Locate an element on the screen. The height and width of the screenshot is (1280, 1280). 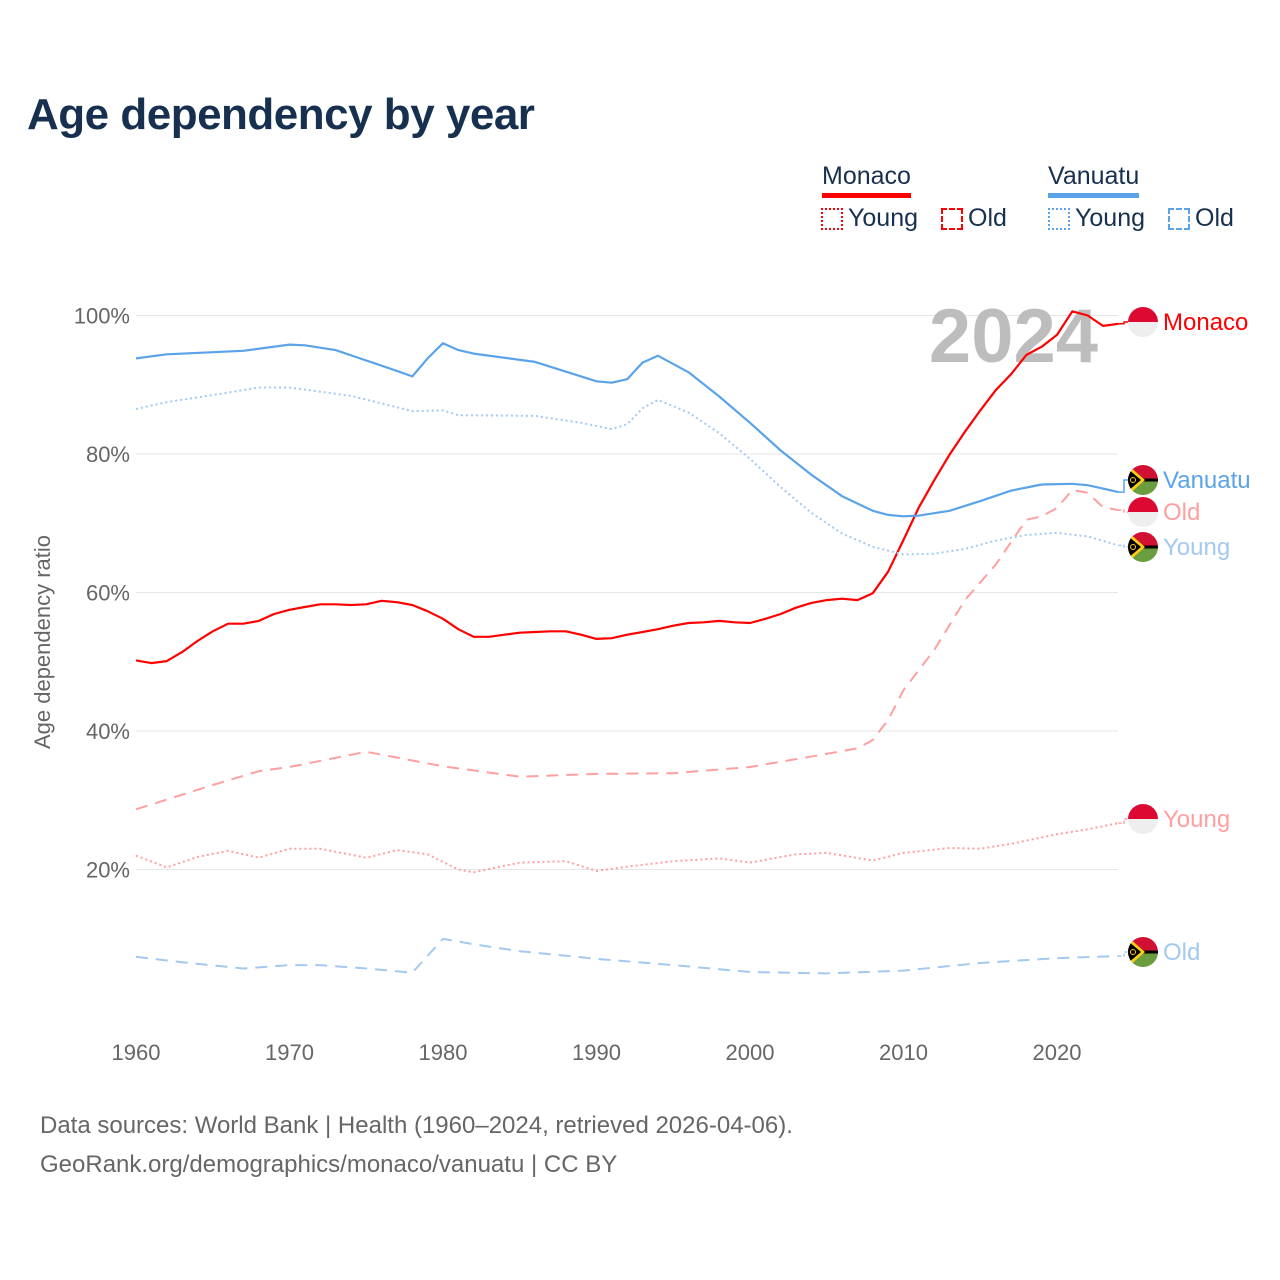
y-tick-label: 60% is located at coordinates (108, 593).